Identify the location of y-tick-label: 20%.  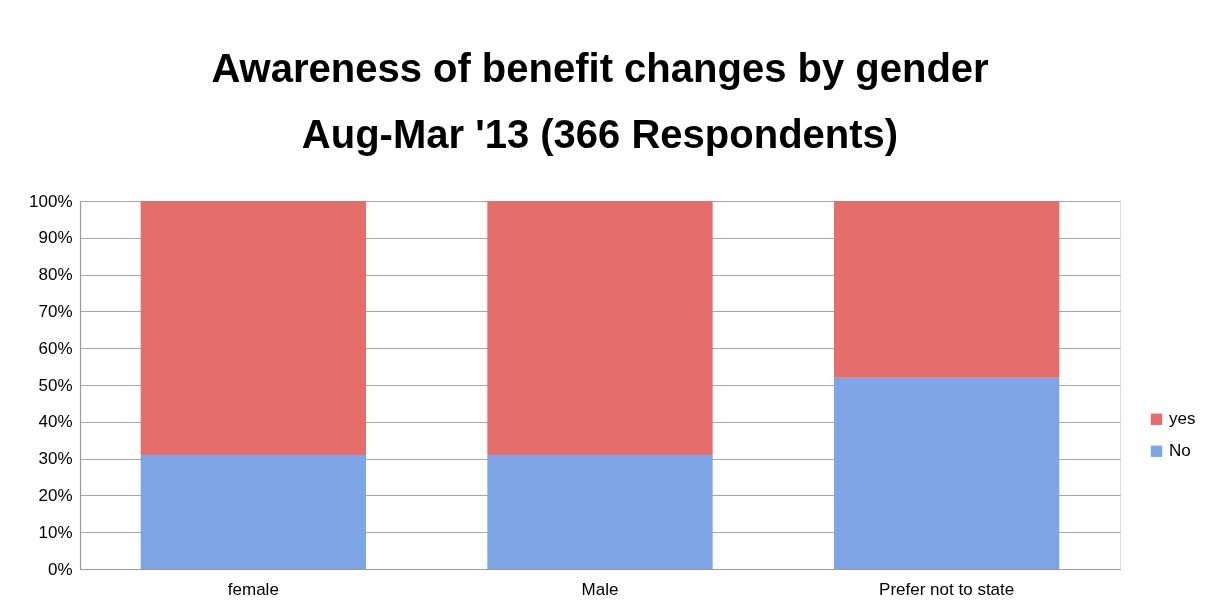
(55, 495).